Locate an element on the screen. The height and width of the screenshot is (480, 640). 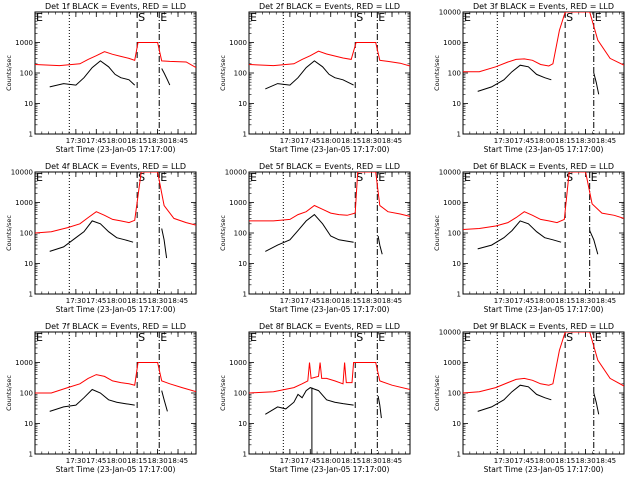
chart-title: Det 1f BLACK = Events, RED = LLD is located at coordinates (115, 6).